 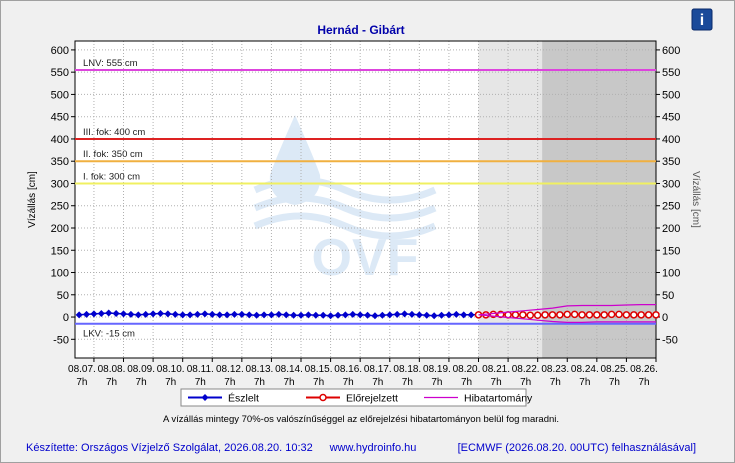 I want to click on y-tick-label: 350, so click(x=60, y=162).